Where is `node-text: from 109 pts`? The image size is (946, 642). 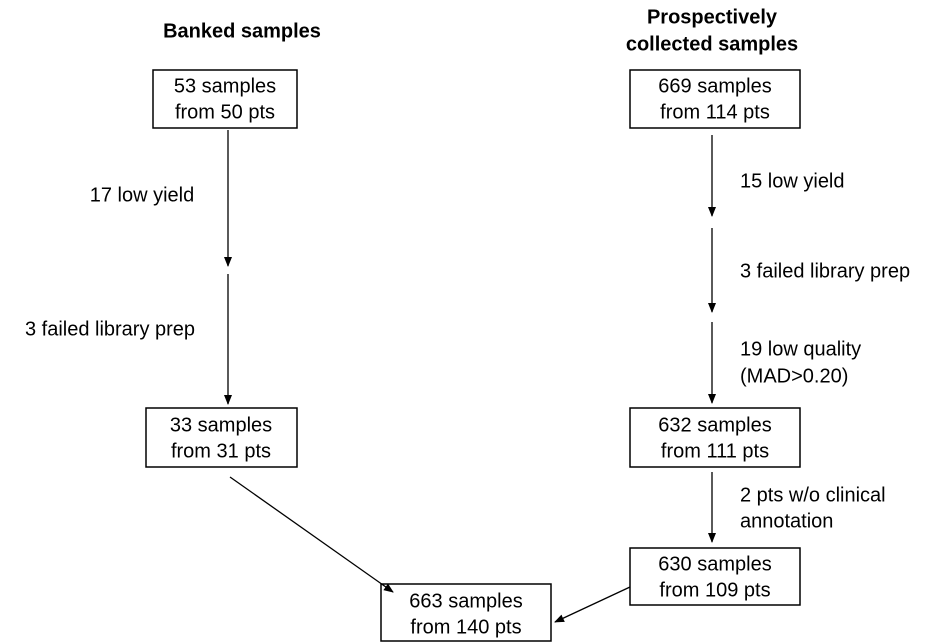 node-text: from 109 pts is located at coordinates (714, 590).